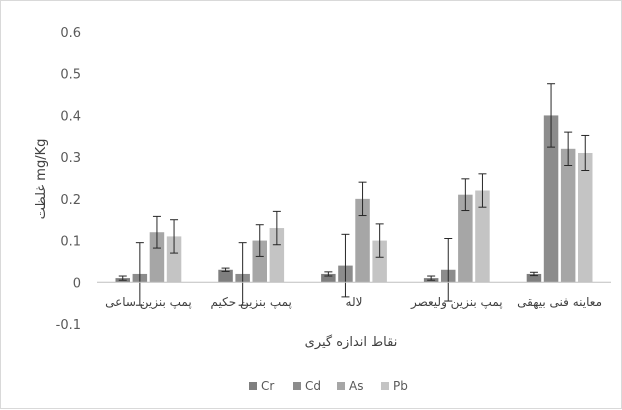 The height and width of the screenshot is (410, 622). What do you see at coordinates (328, 386) in the screenshot?
I see `legend: Cr Cd As Pb` at bounding box center [328, 386].